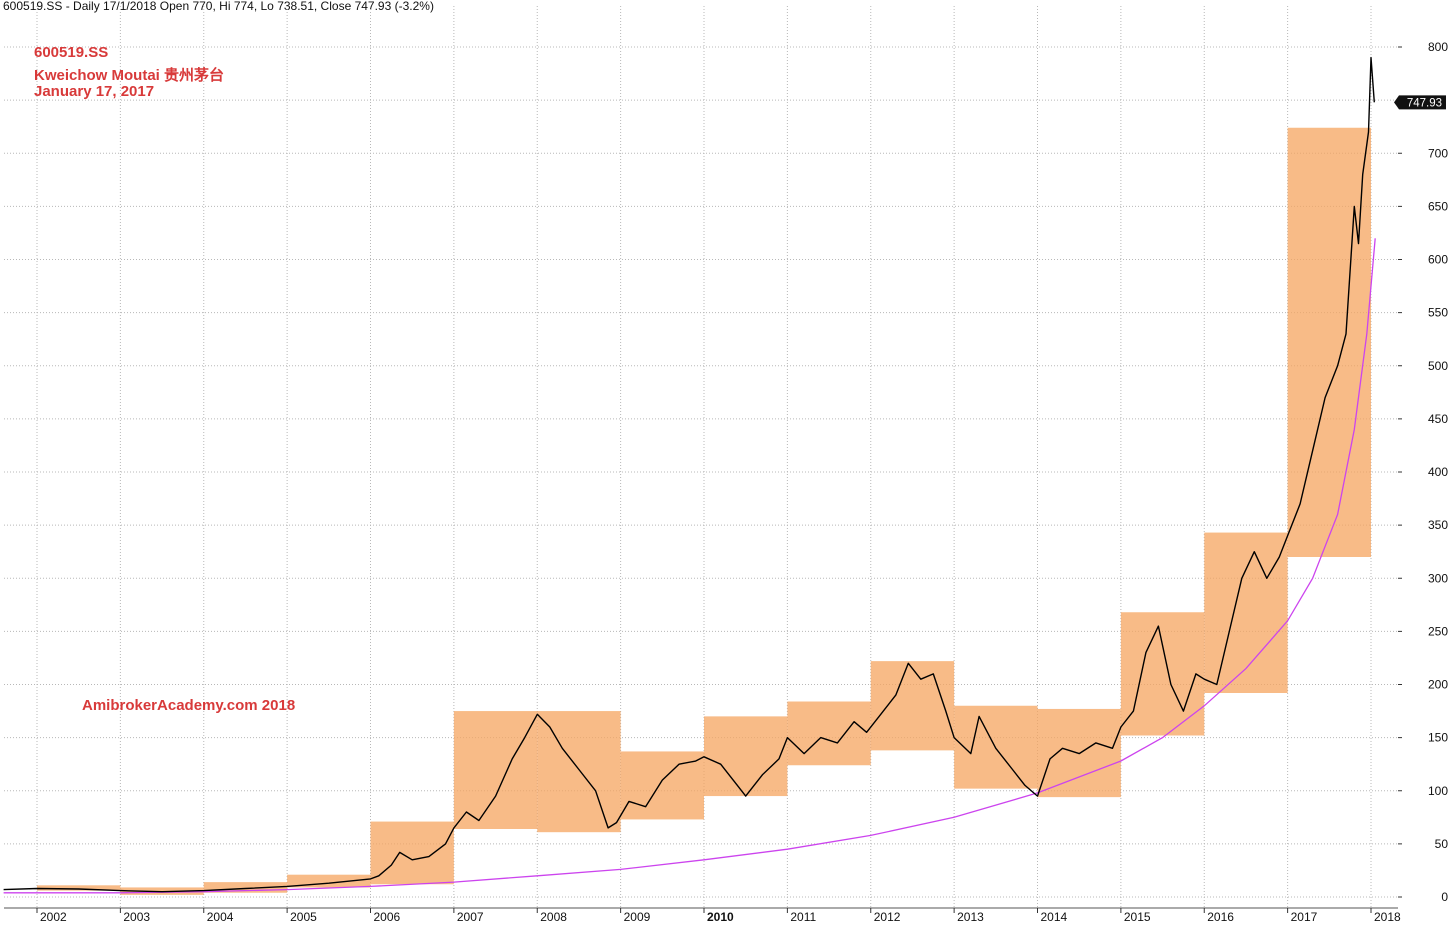 The width and height of the screenshot is (1453, 925). Describe the element at coordinates (637, 917) in the screenshot. I see `x-tick-label: 2009` at that location.